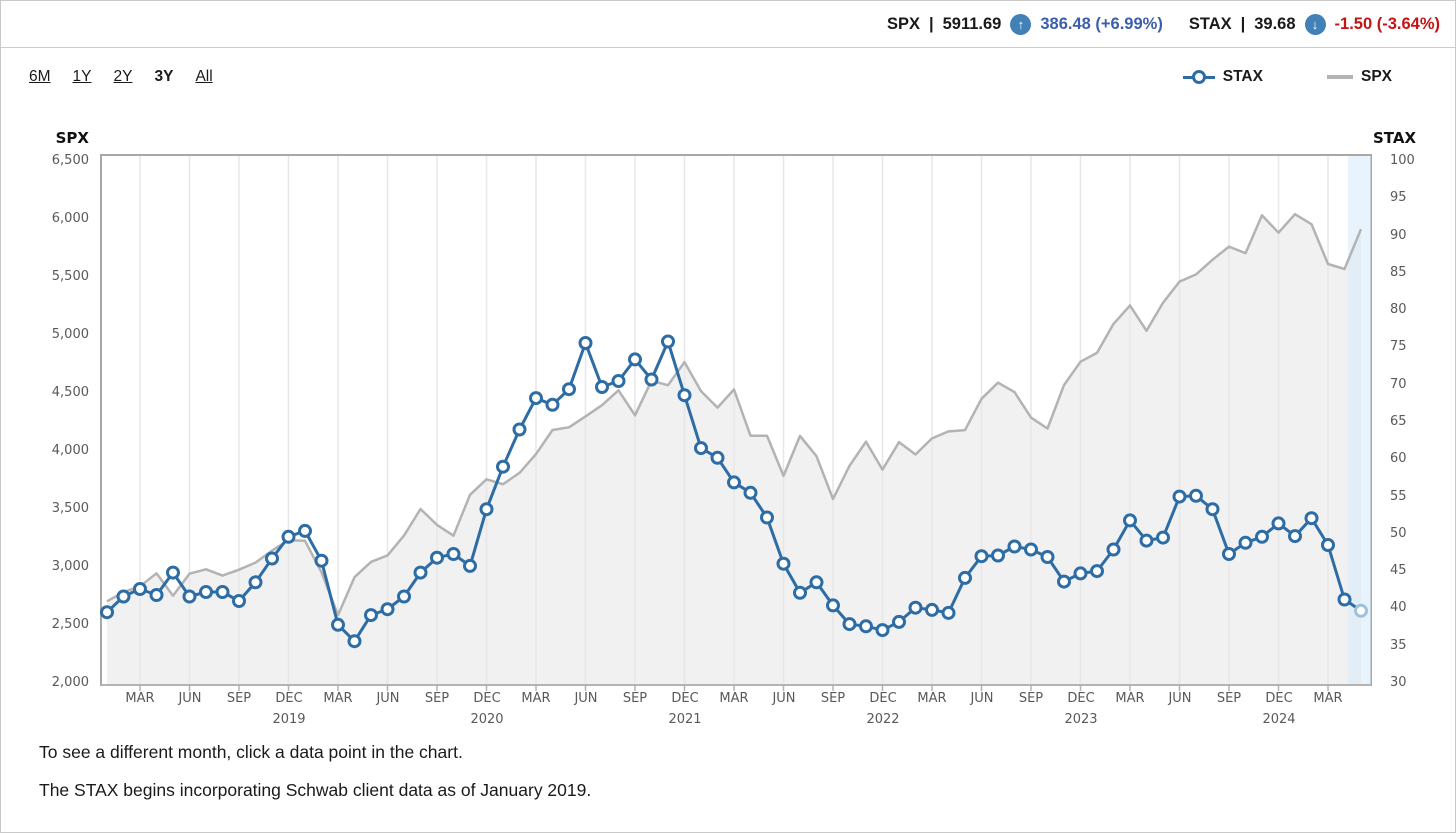  Describe the element at coordinates (1101, 23) in the screenshot. I see `spx-change: 386.48 (+6.99%)` at that location.